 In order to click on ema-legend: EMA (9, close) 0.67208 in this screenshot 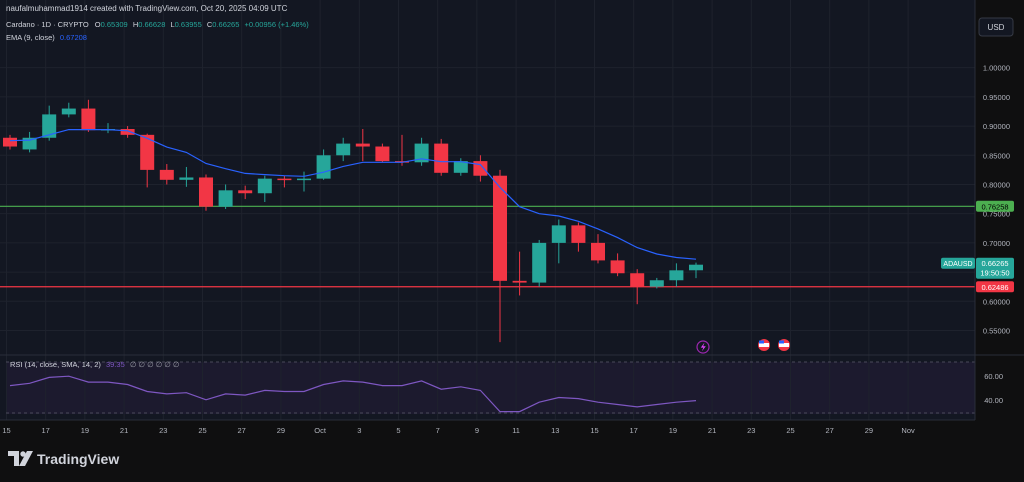, I will do `click(46, 37)`.